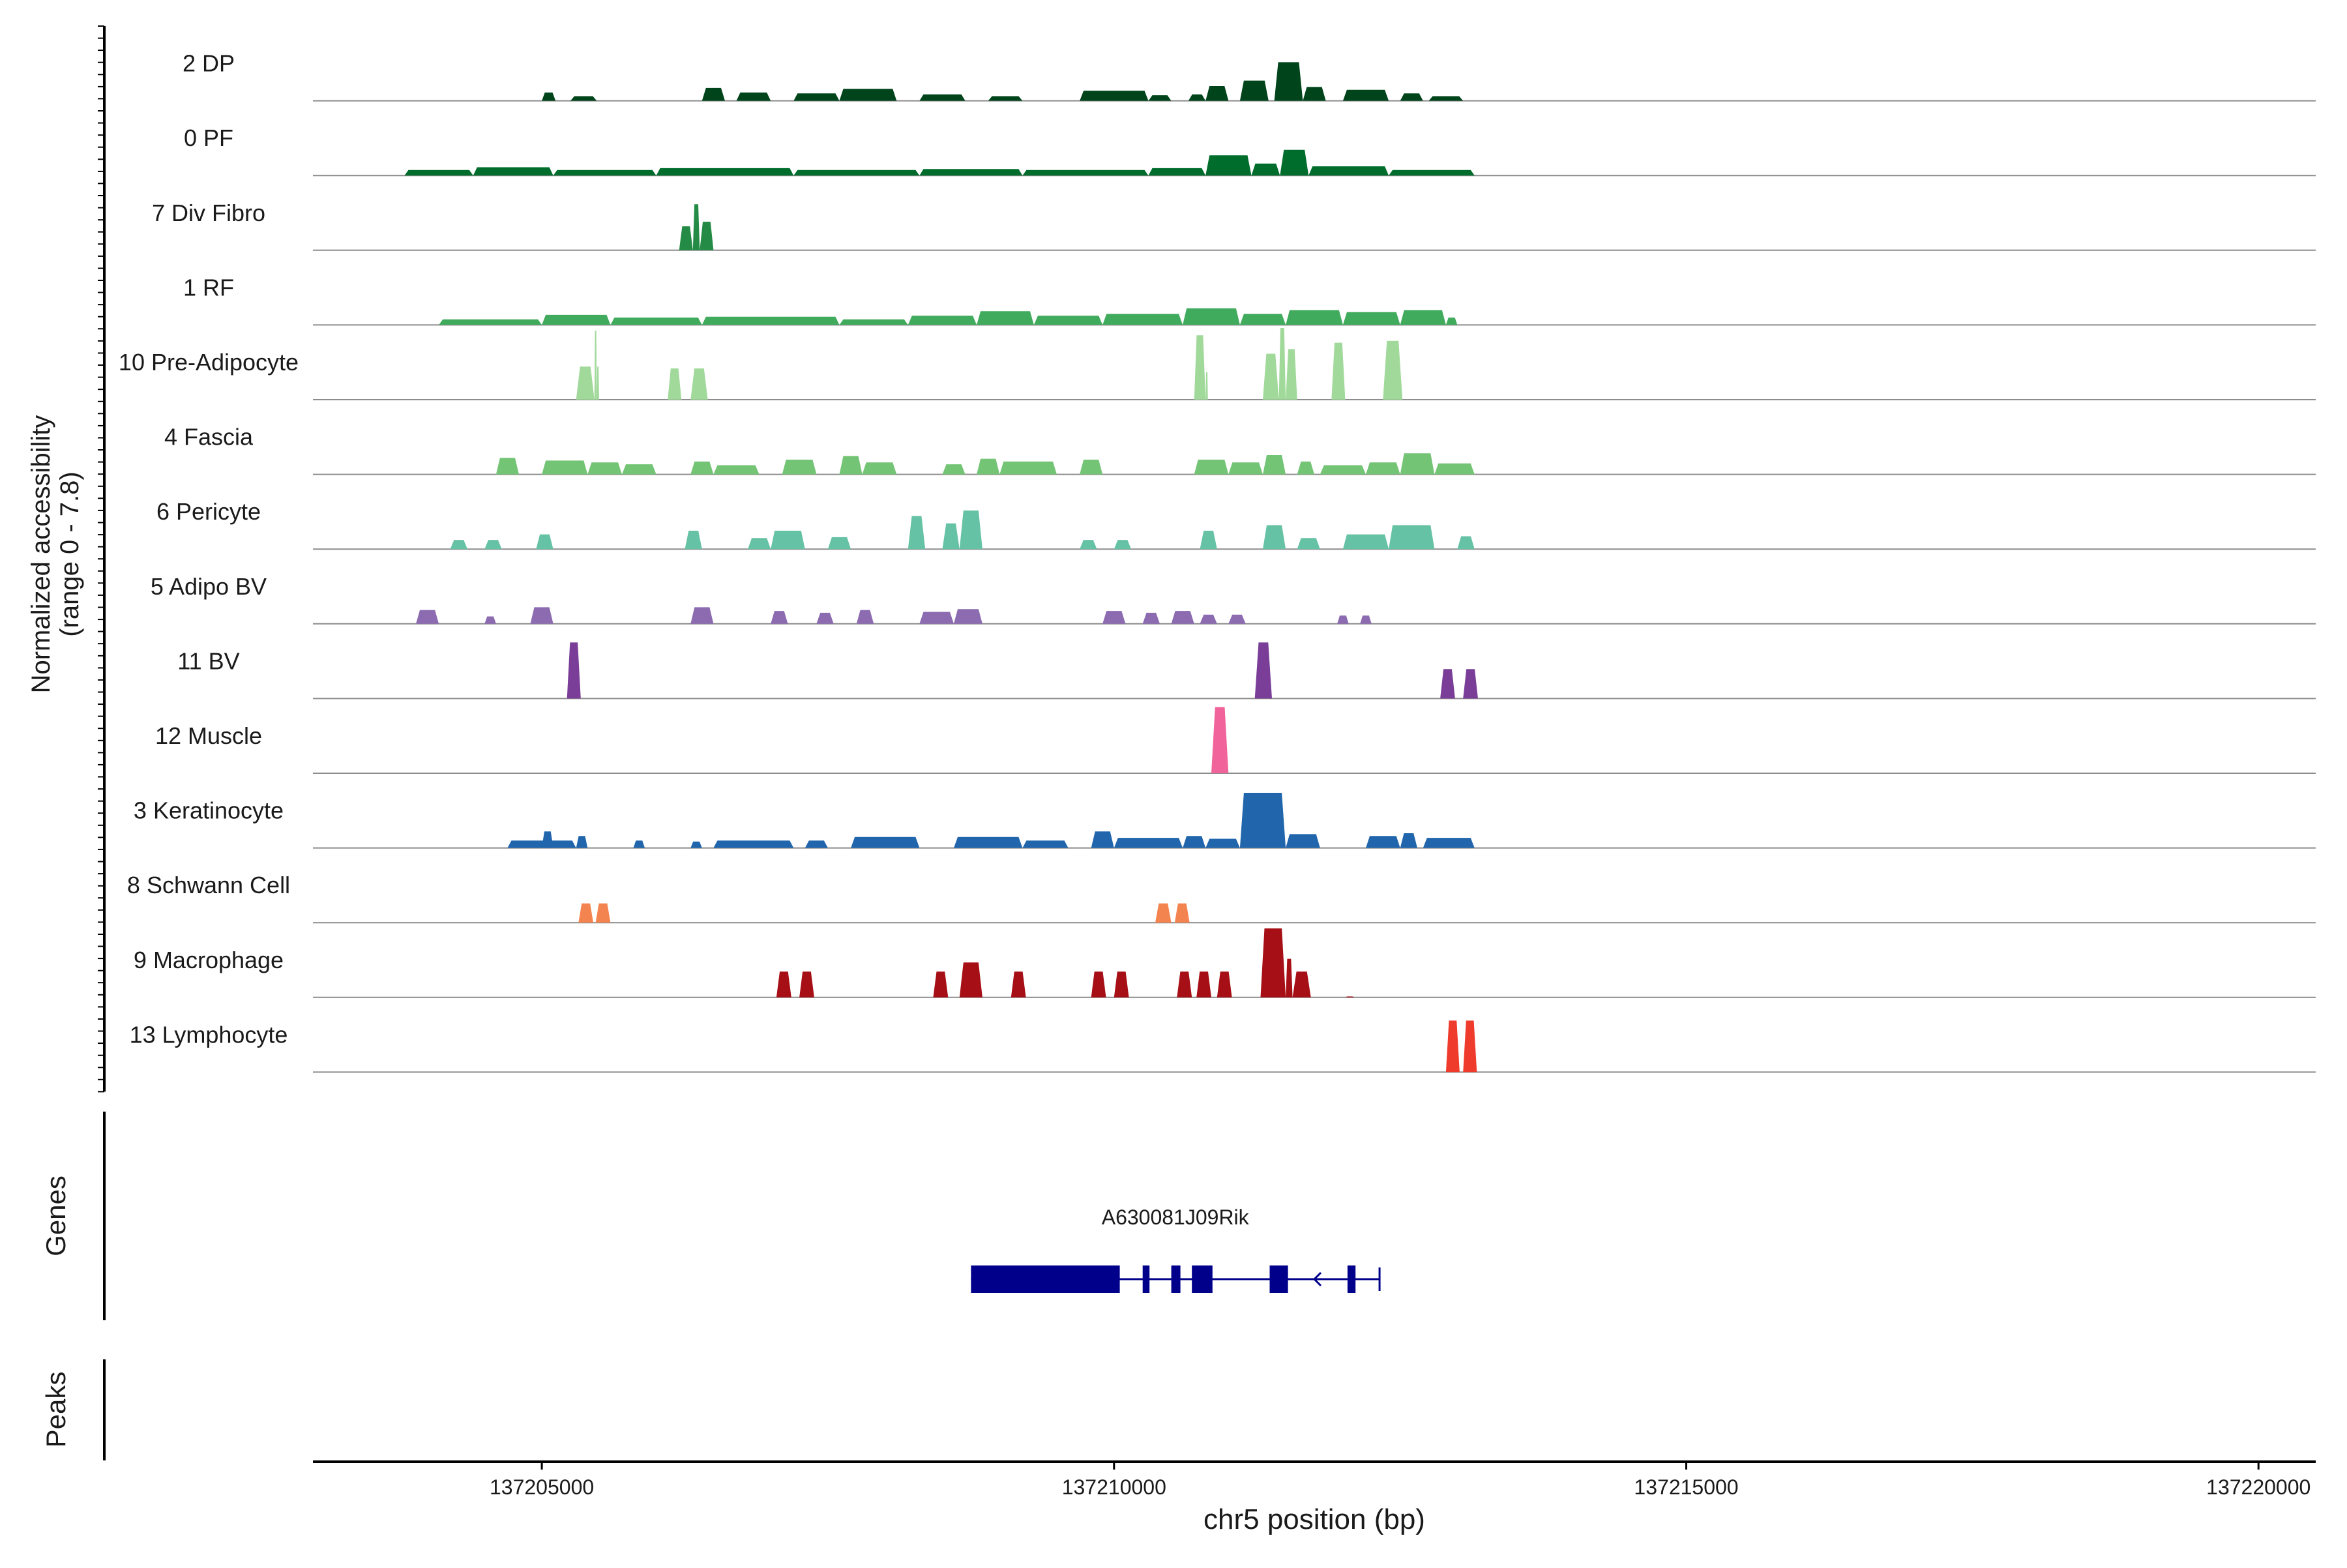 This screenshot has height=1568, width=2347. What do you see at coordinates (1236, 524) in the screenshot?
I see `track-6: 6 Pericyte` at bounding box center [1236, 524].